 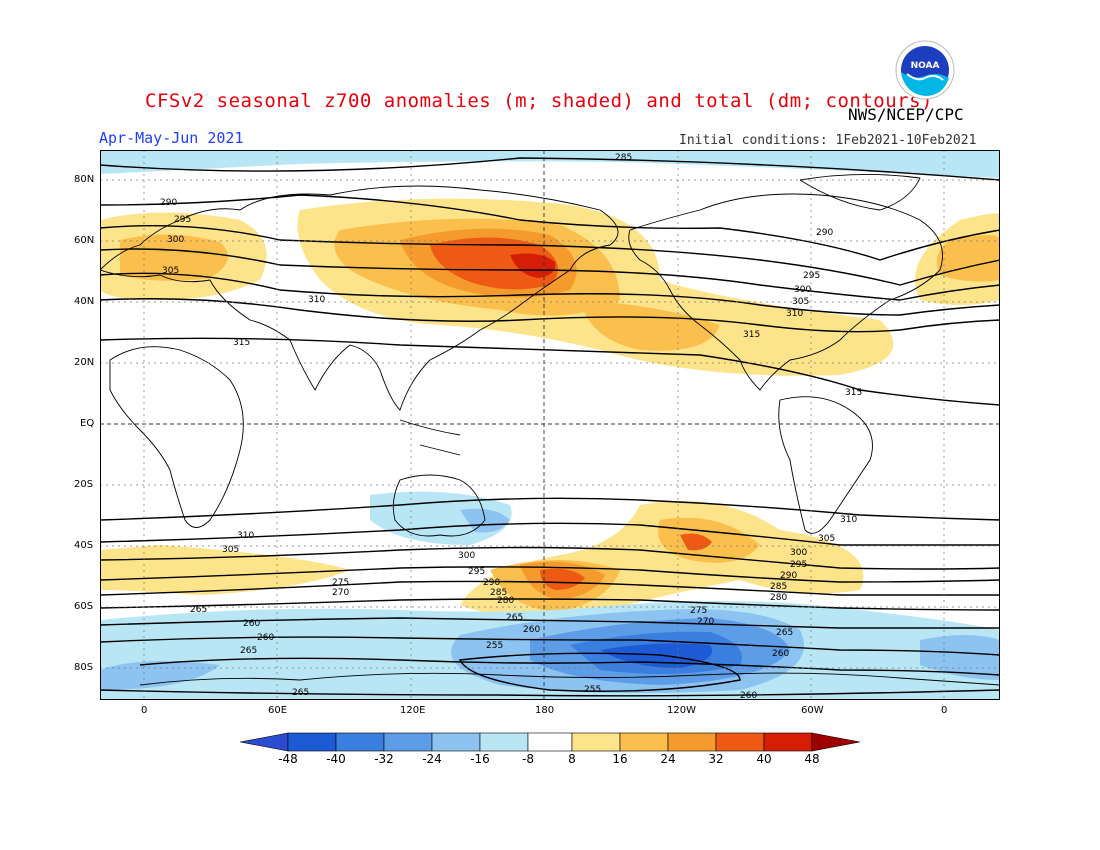 I want to click on lon-label: 180, so click(x=545, y=710).